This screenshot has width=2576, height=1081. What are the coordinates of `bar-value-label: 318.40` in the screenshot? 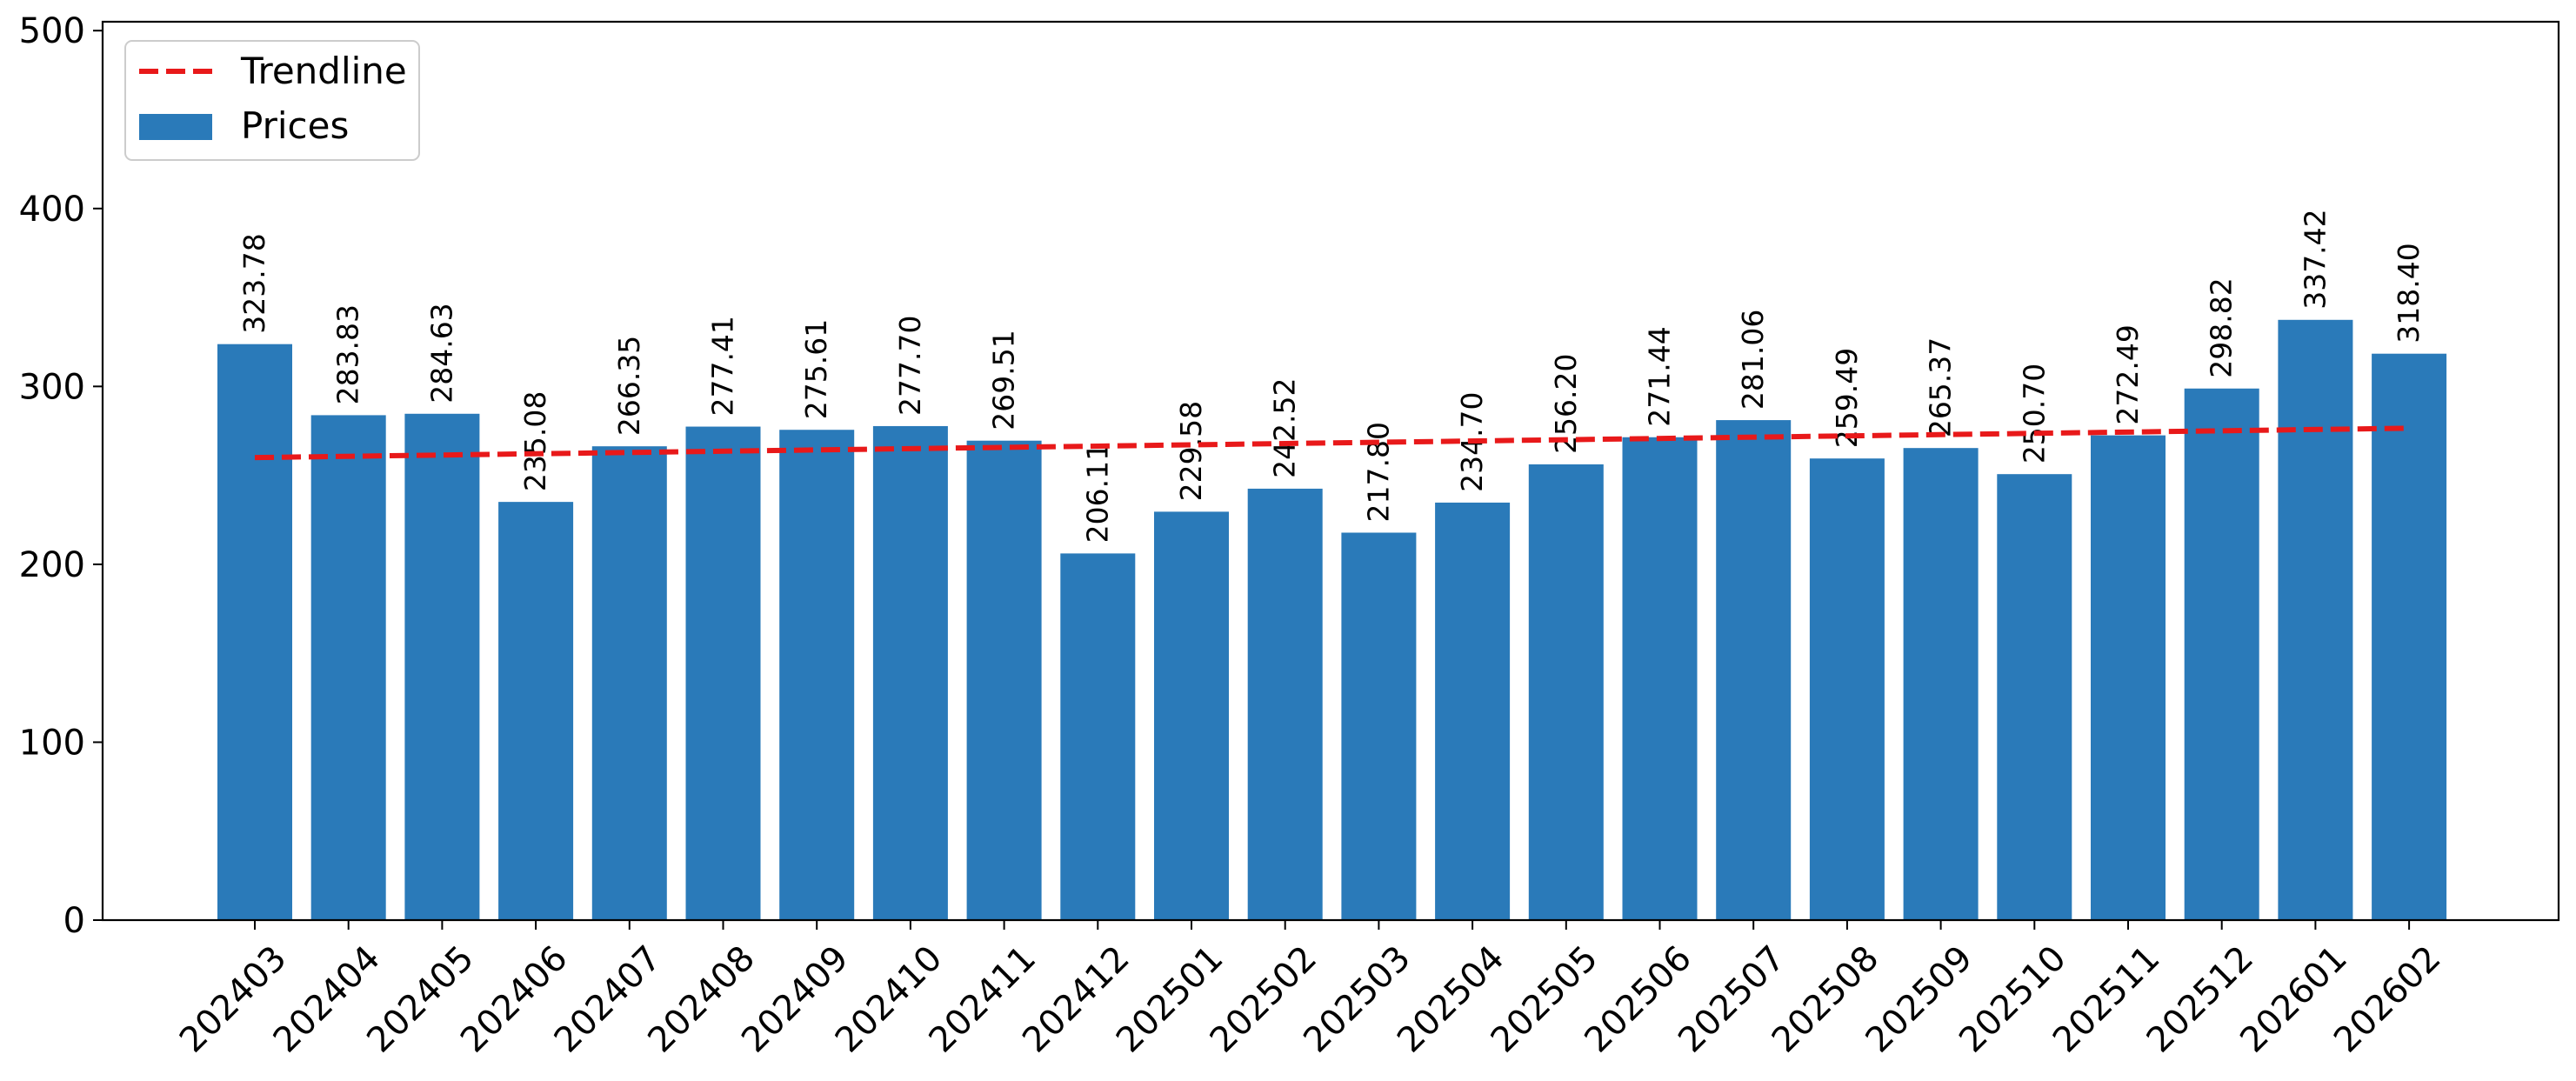 It's located at (2409, 293).